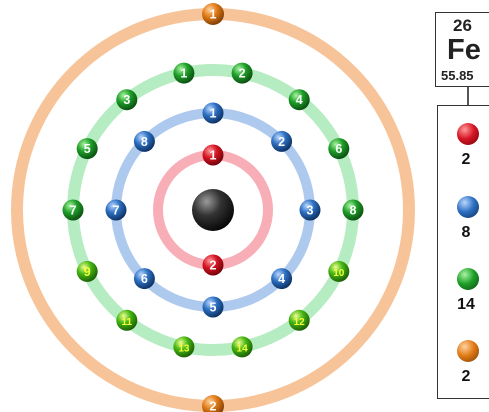 The height and width of the screenshot is (412, 489). I want to click on electron-number: 11, so click(127, 322).